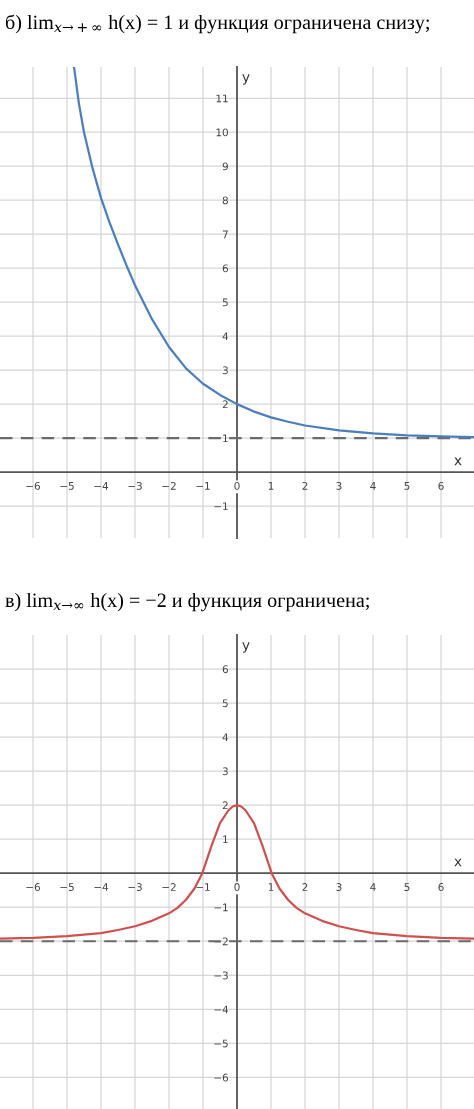  Describe the element at coordinates (221, 1043) in the screenshot. I see `y-tick-label: −5` at that location.